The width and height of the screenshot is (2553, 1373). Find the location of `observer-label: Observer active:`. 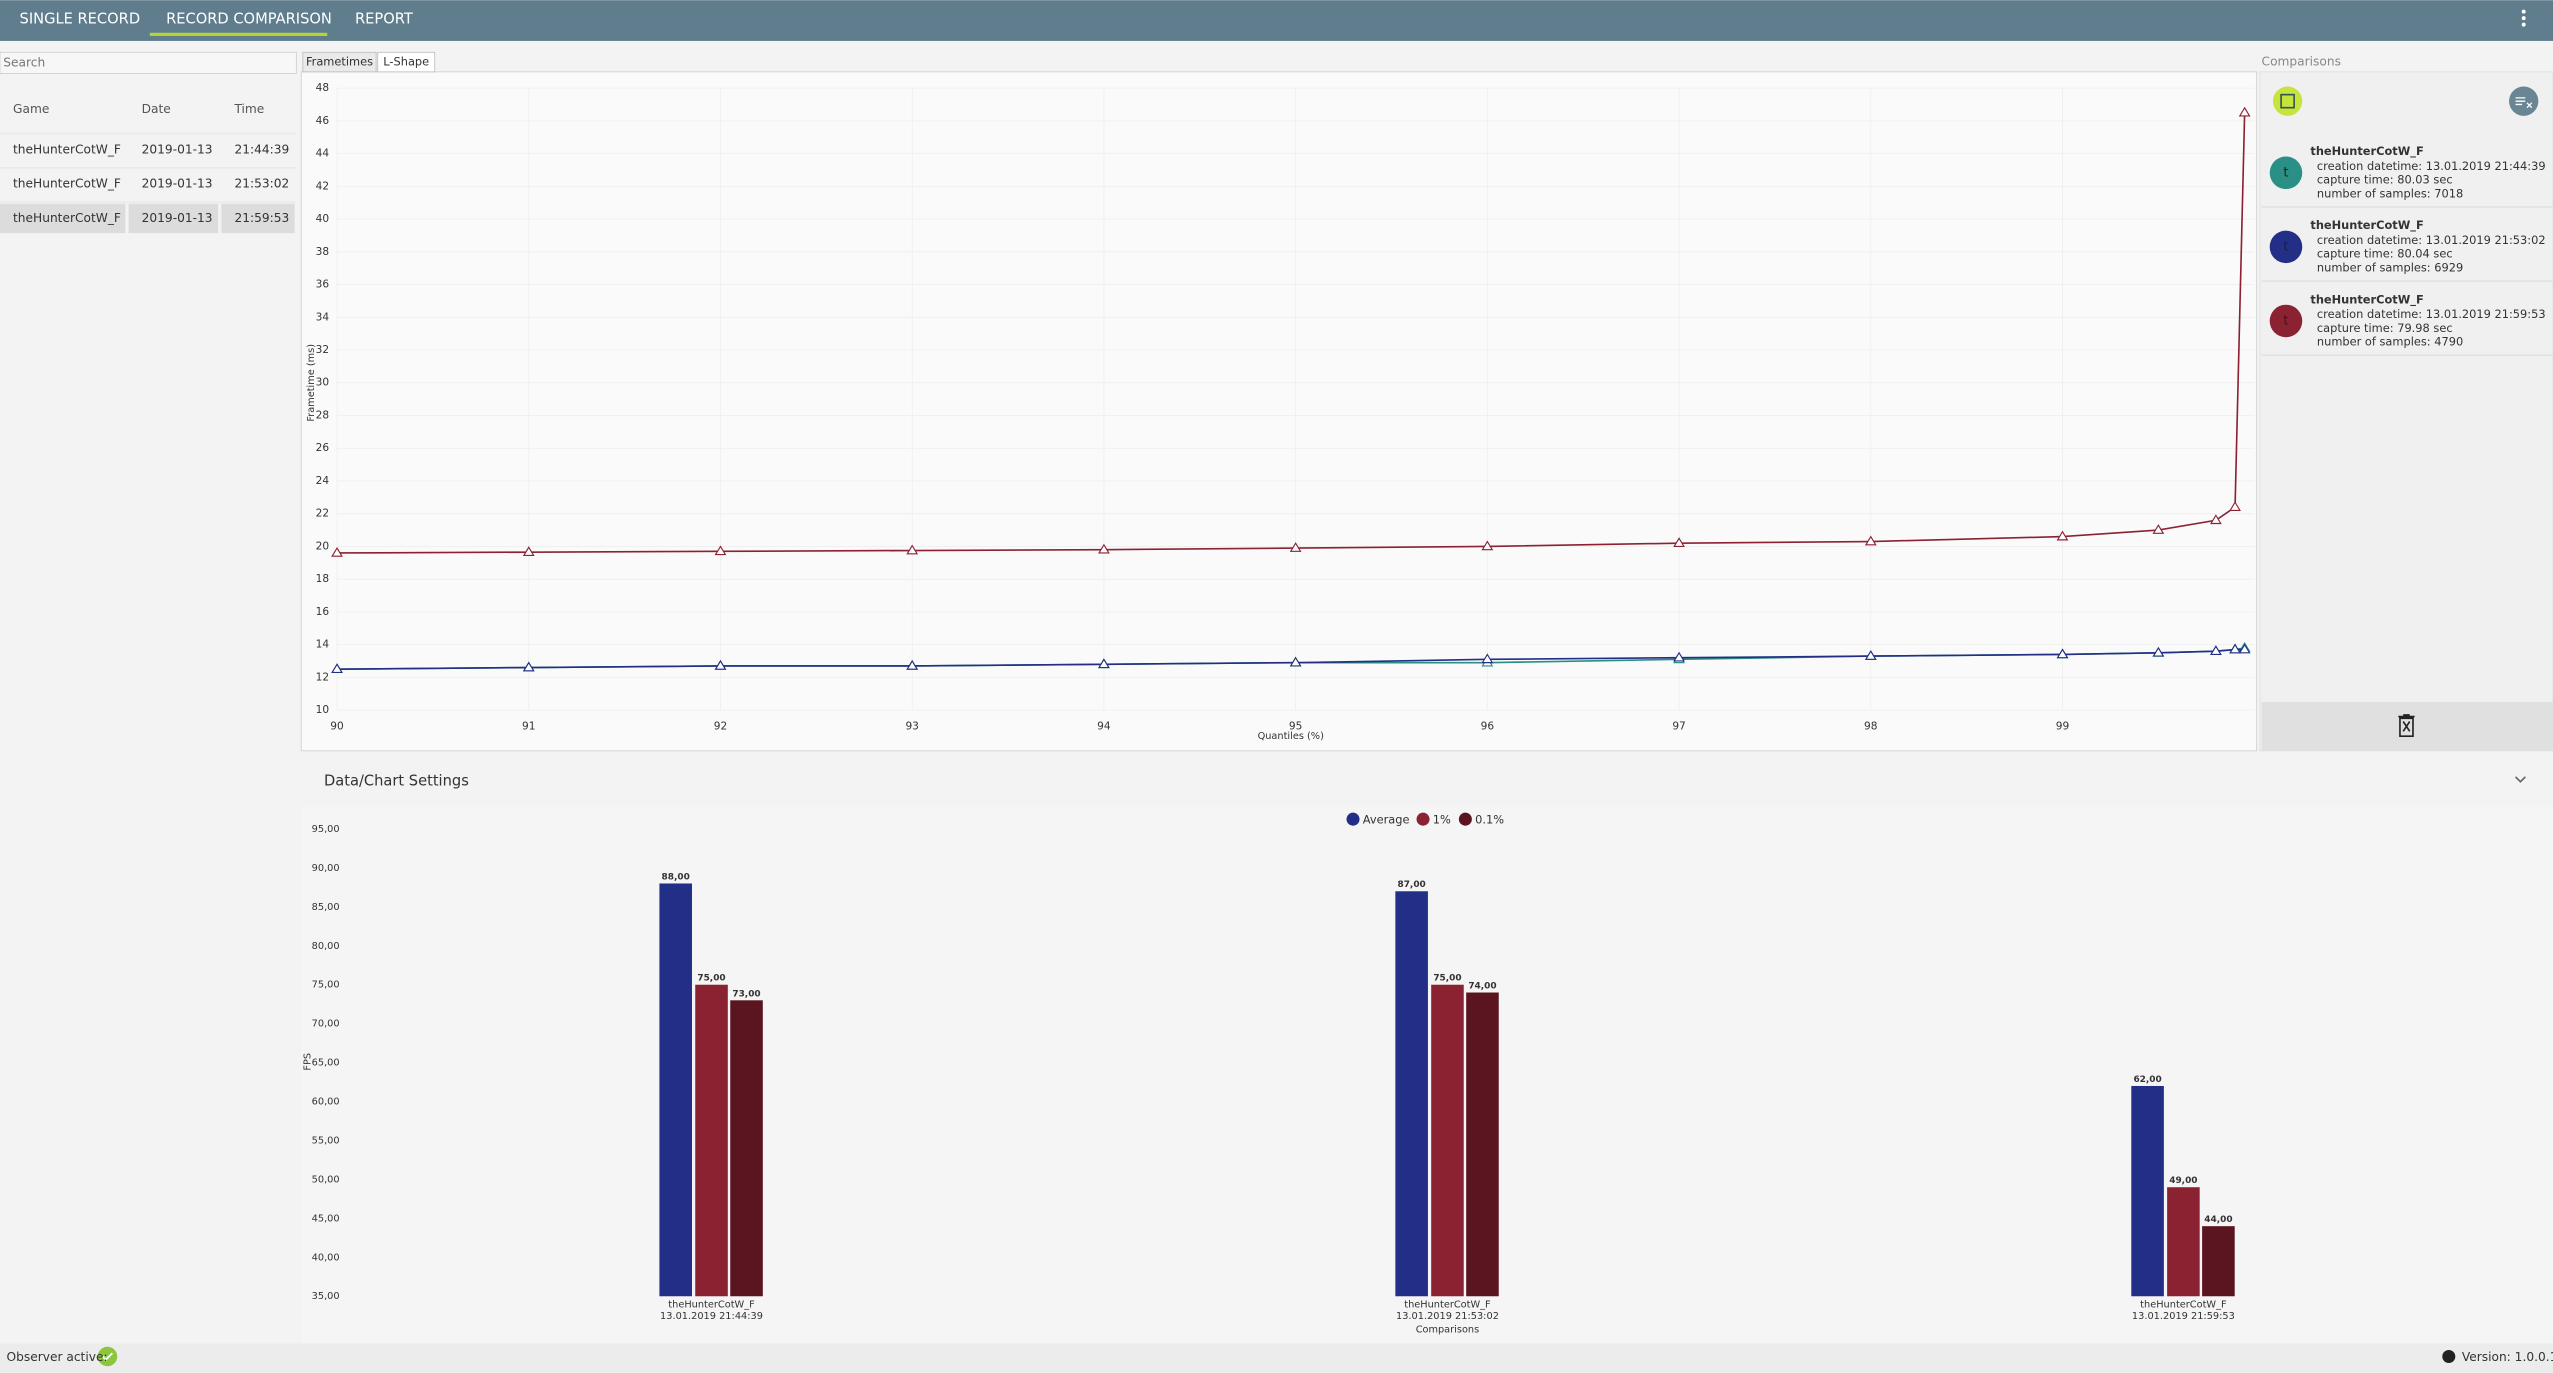

observer-label: Observer active: is located at coordinates (57, 1357).